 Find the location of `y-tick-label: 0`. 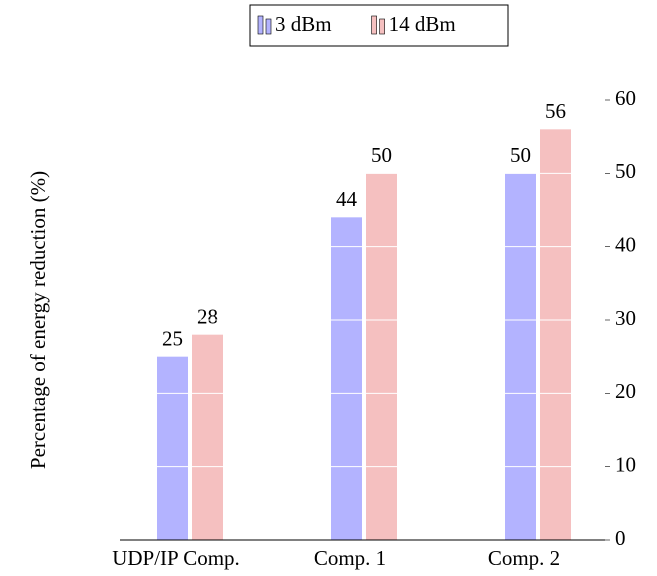

y-tick-label: 0 is located at coordinates (620, 538).